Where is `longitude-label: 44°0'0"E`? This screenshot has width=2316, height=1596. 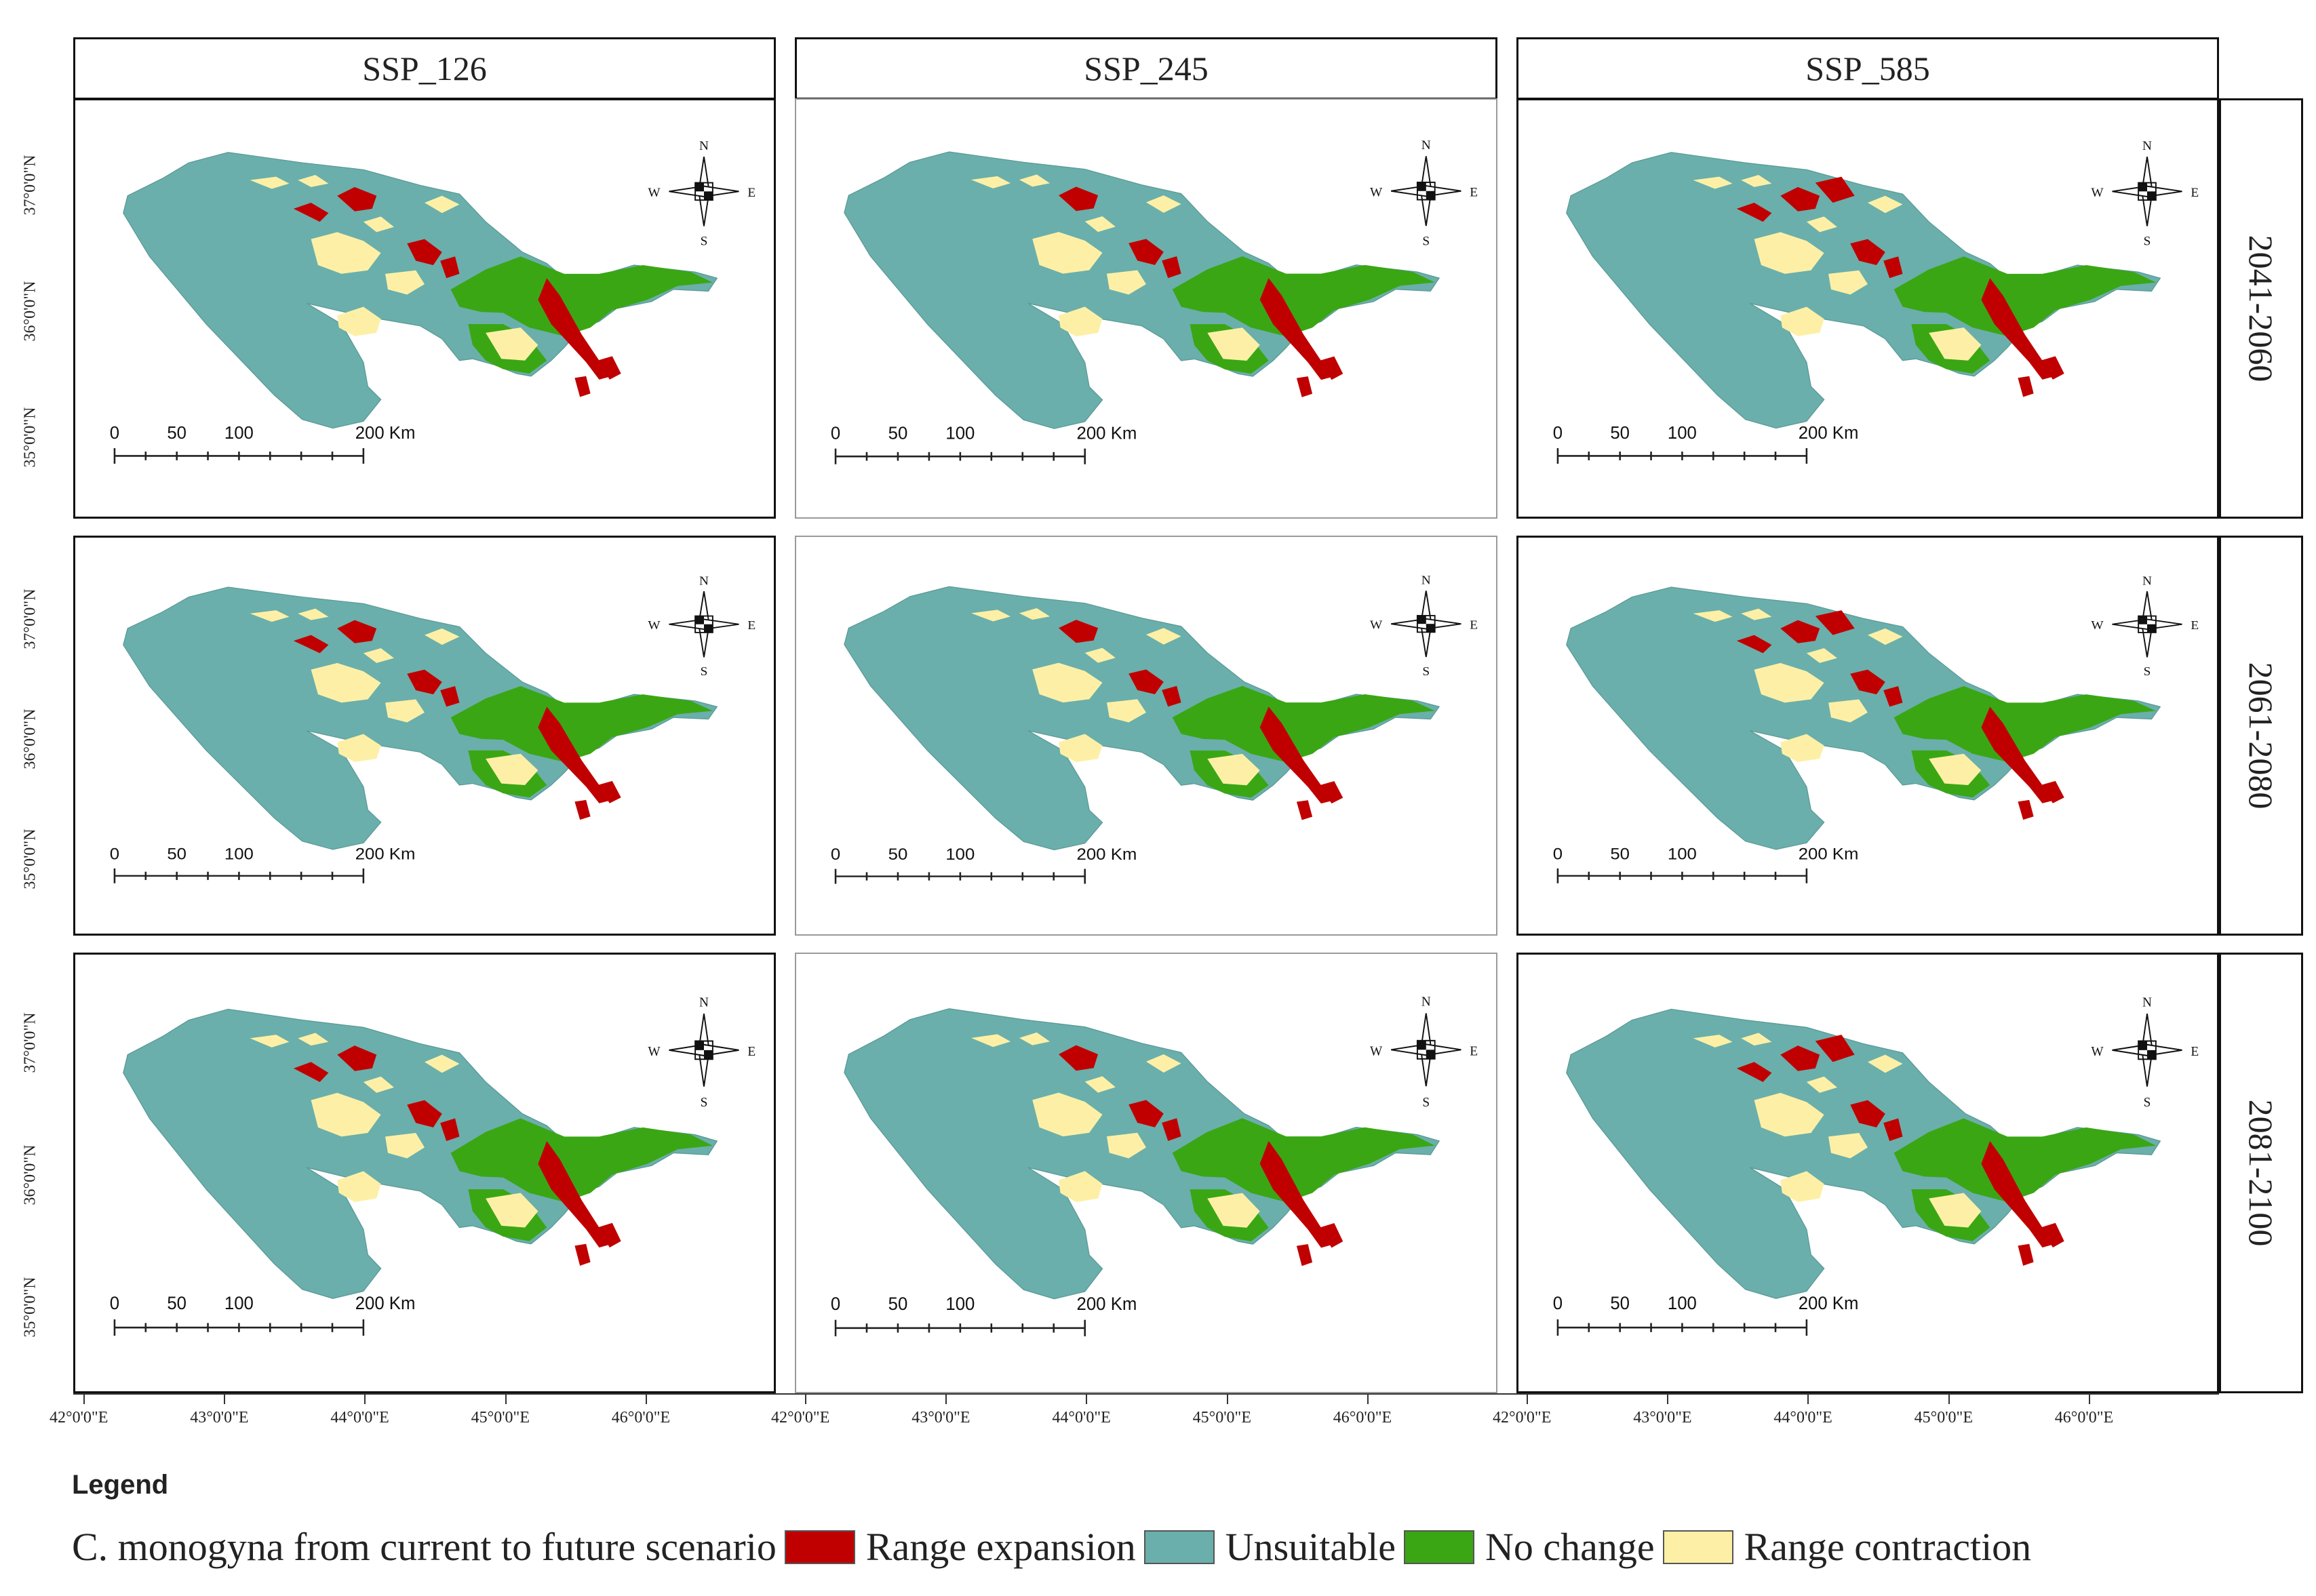
longitude-label: 44°0'0"E is located at coordinates (1081, 1418).